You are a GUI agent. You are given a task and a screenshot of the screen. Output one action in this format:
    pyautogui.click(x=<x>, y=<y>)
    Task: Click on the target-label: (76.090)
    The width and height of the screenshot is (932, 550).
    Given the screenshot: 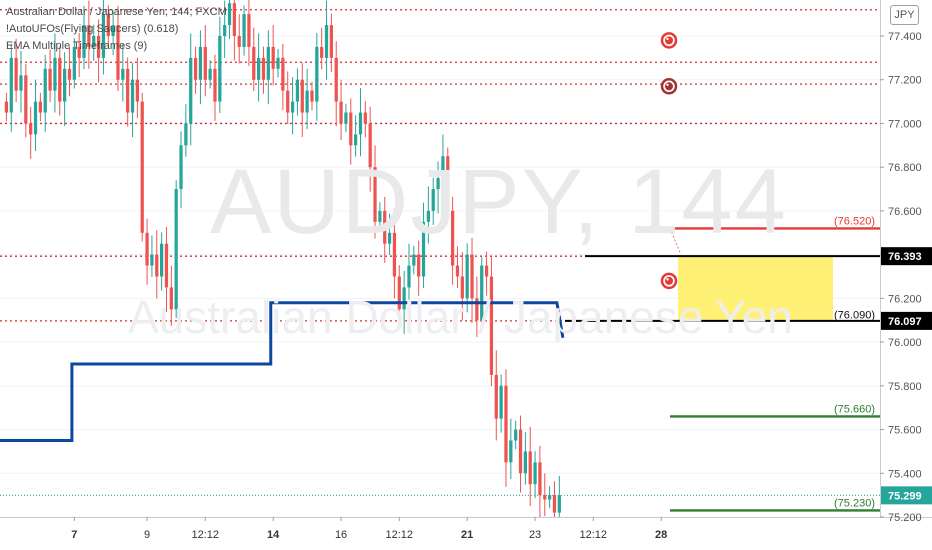 What is the action you would take?
    pyautogui.click(x=854, y=315)
    